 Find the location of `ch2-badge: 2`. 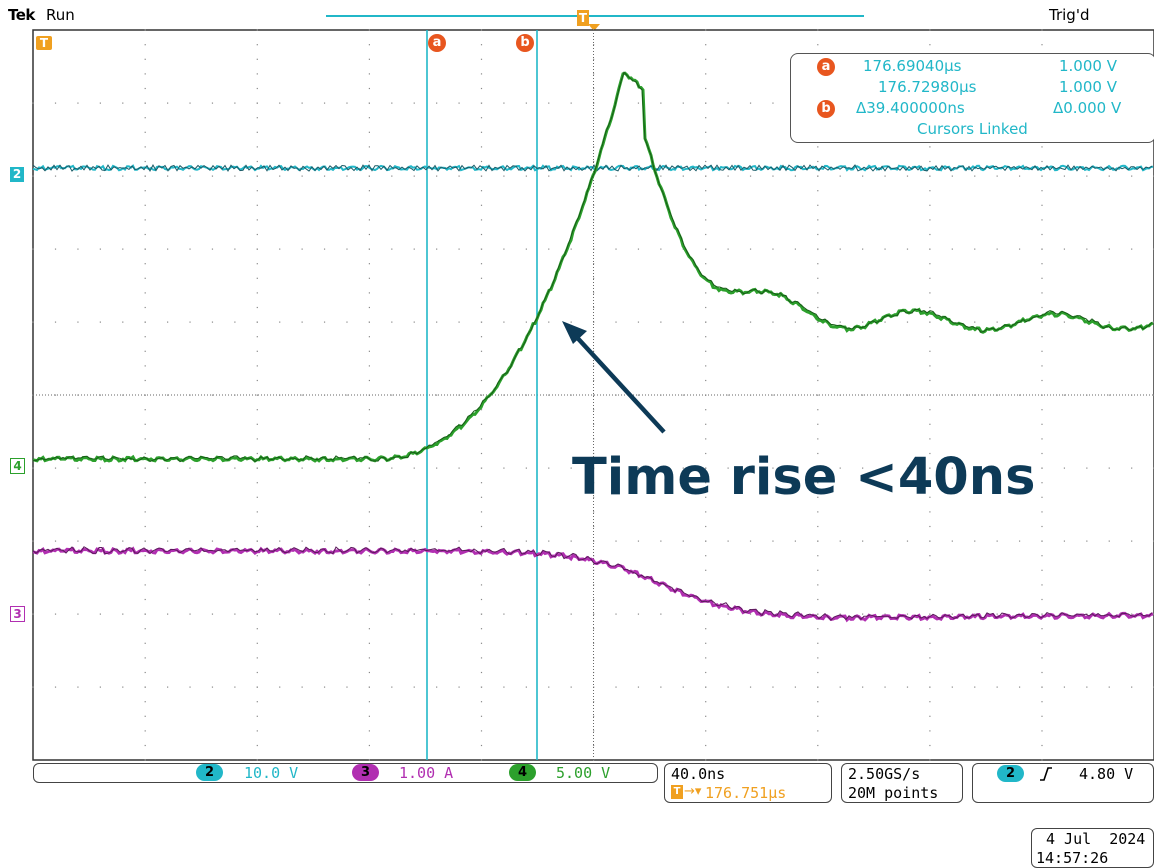

ch2-badge: 2 is located at coordinates (209, 772).